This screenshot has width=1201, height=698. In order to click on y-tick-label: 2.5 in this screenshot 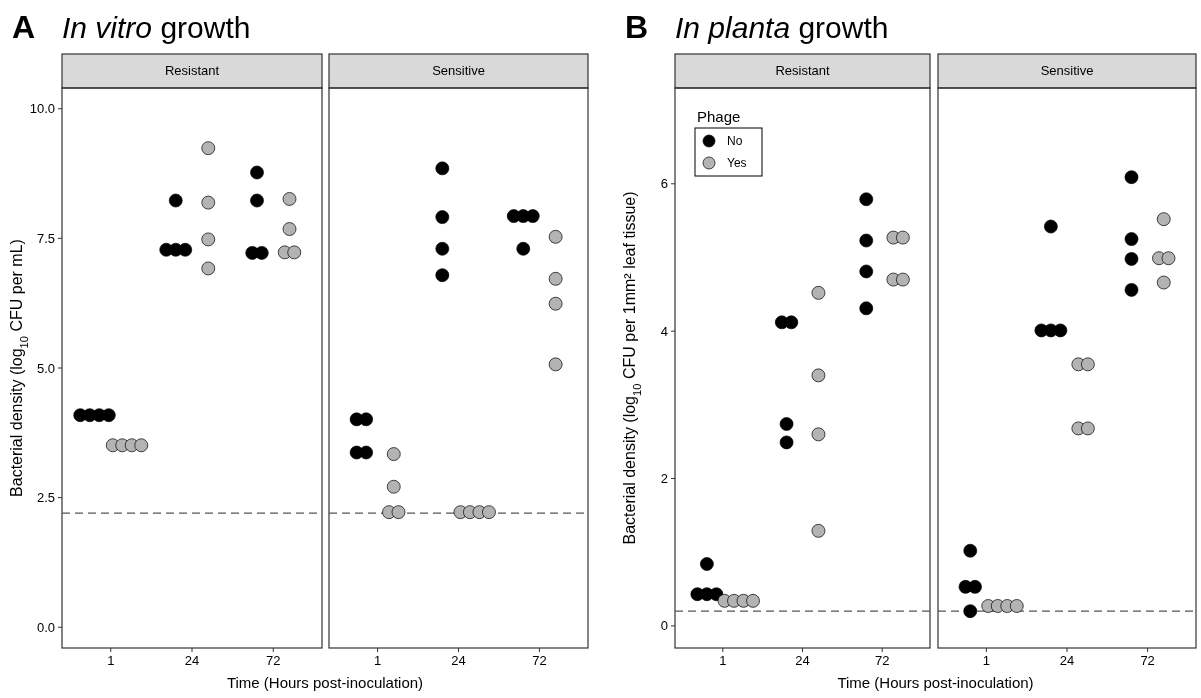, I will do `click(45, 498)`.